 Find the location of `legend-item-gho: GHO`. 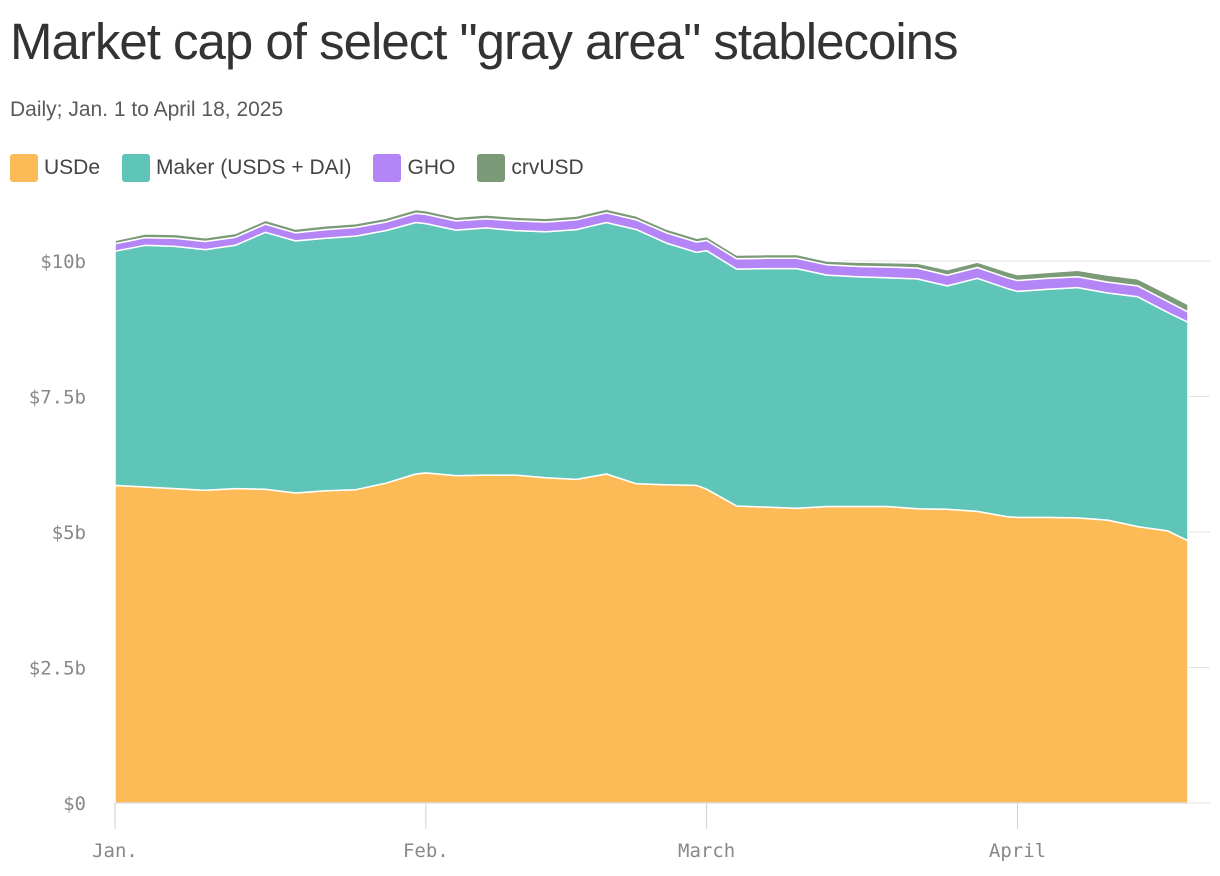

legend-item-gho: GHO is located at coordinates (414, 168).